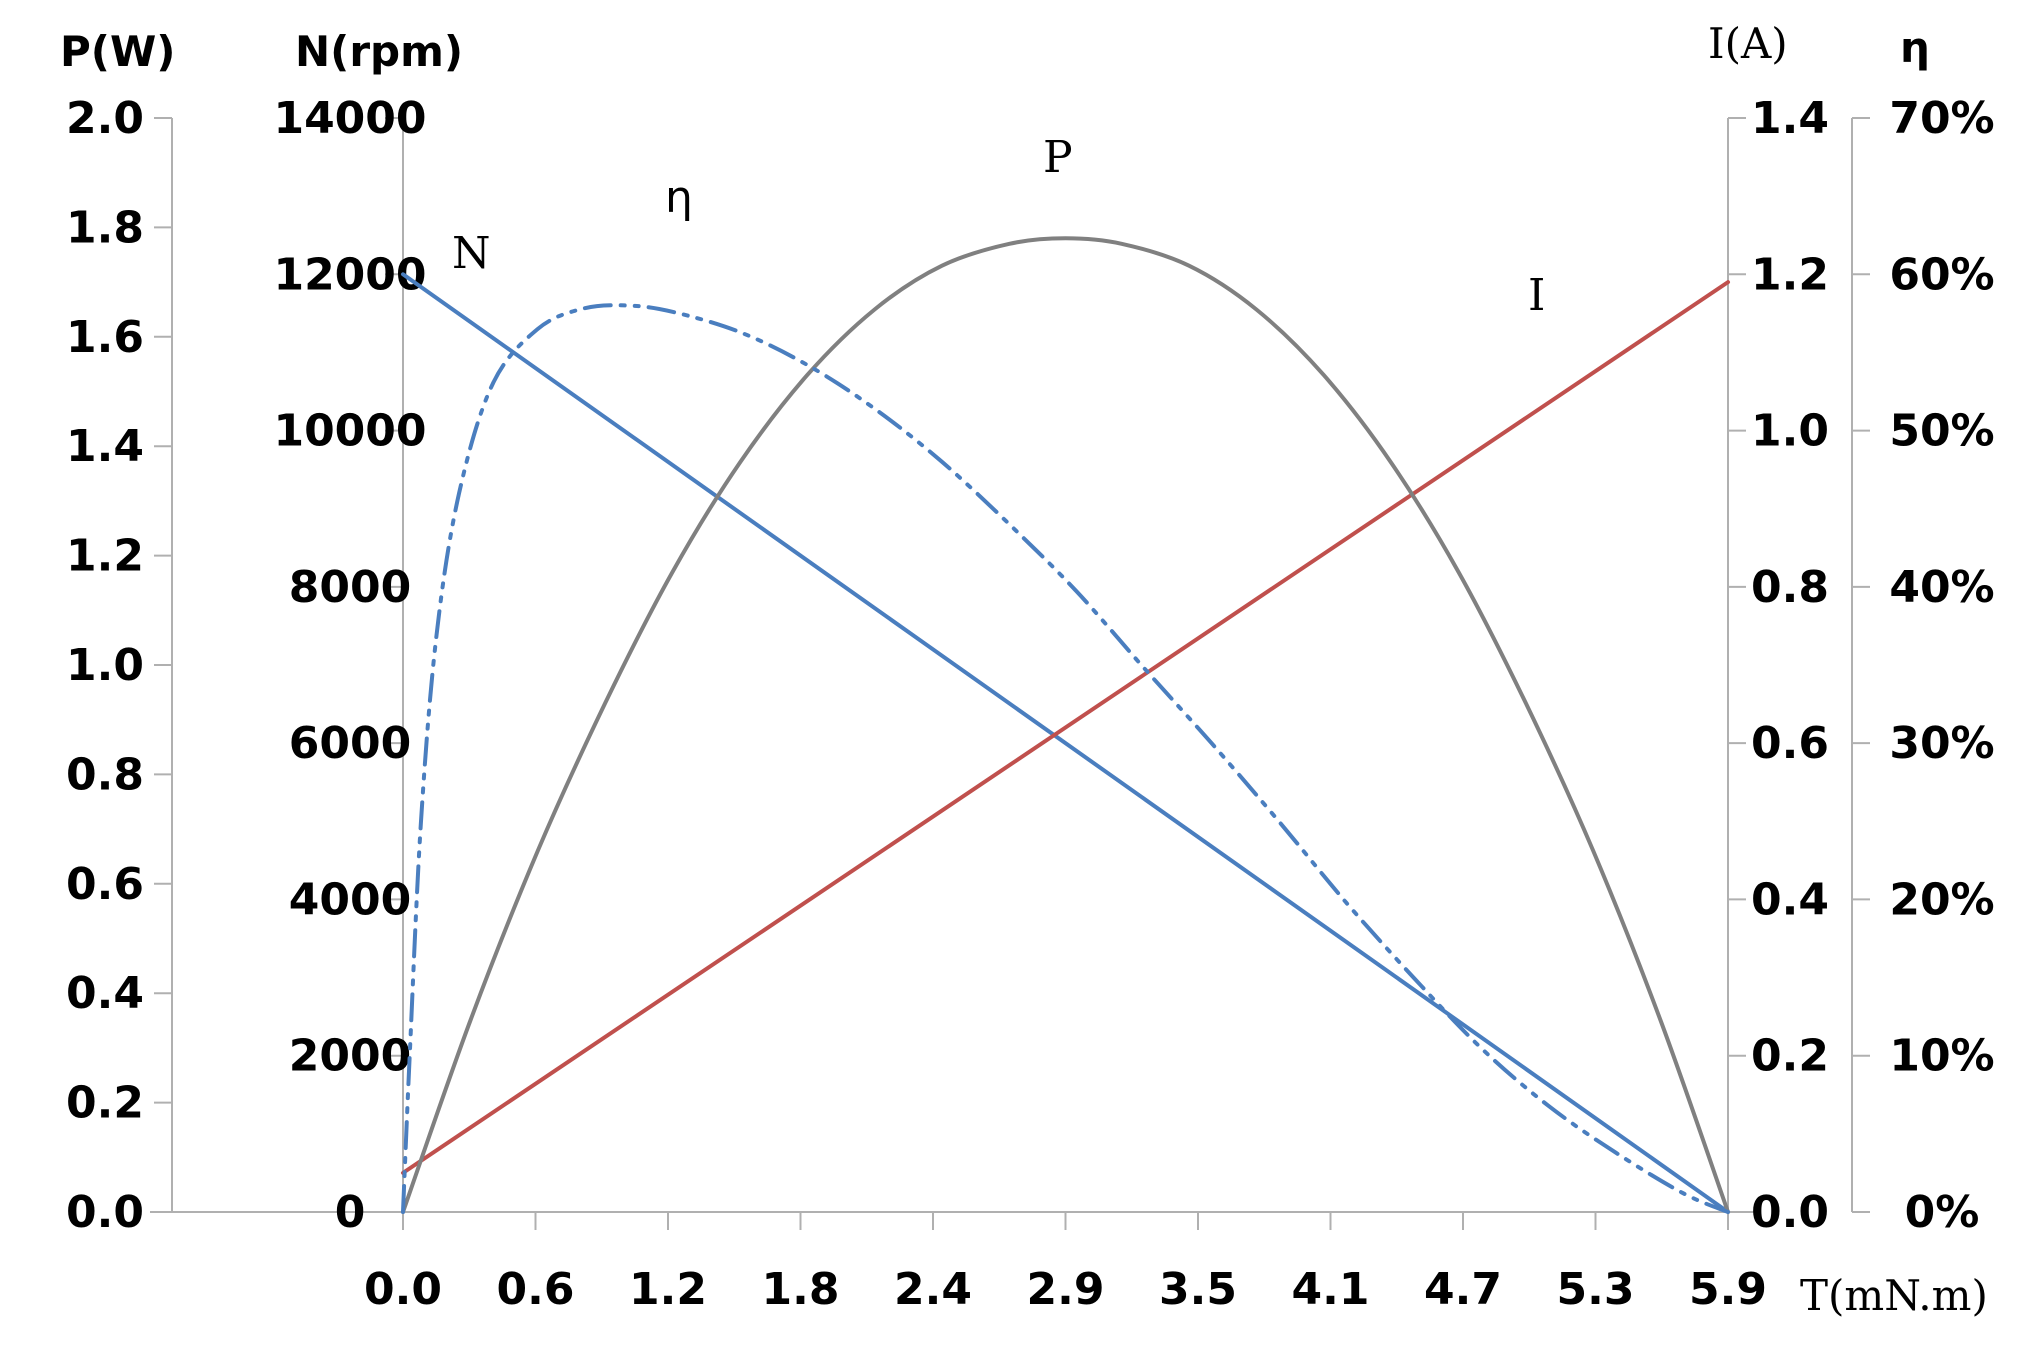 Image resolution: width=2028 pixels, height=1348 pixels. I want to click on efficiency-tick-label: 50%, so click(1941, 431).